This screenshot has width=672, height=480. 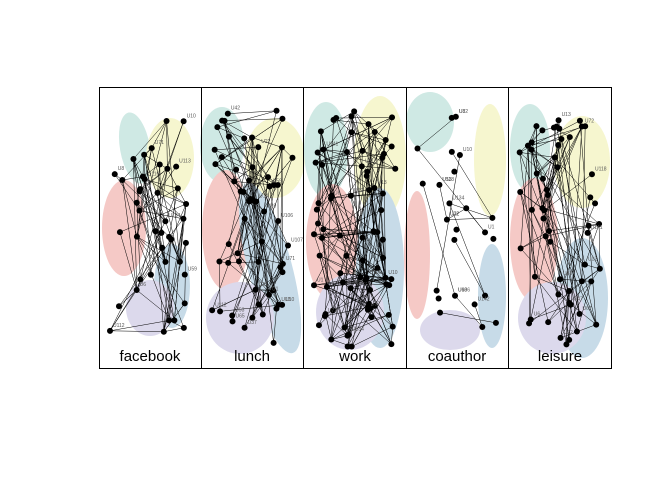 What do you see at coordinates (463, 112) in the screenshot?
I see `node-label-coauthor: U32` at bounding box center [463, 112].